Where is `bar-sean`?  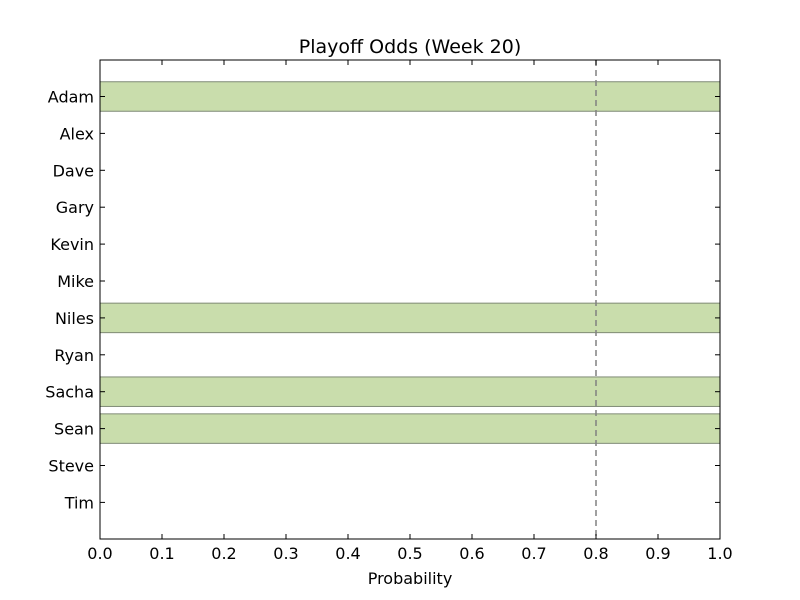
bar-sean is located at coordinates (410, 428).